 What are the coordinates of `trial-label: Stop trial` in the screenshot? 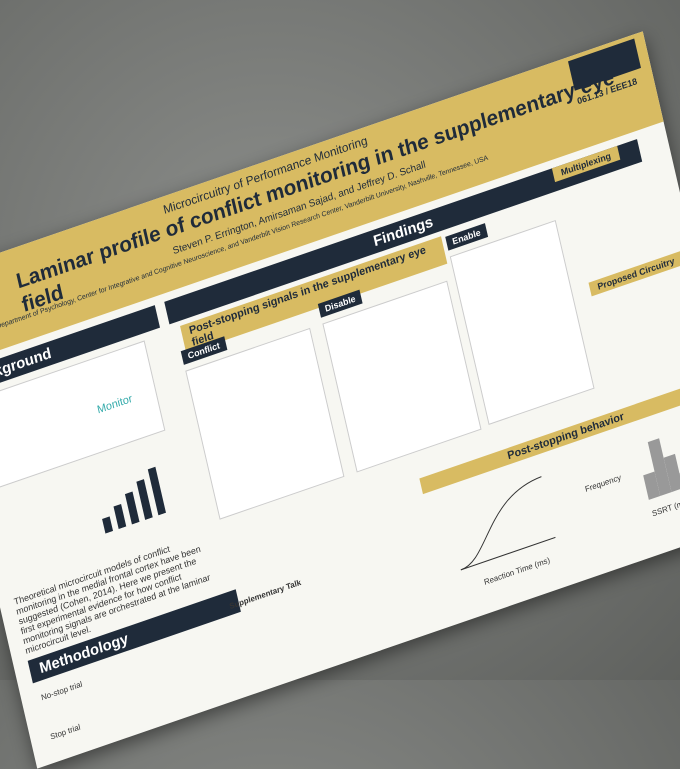 It's located at (65, 732).